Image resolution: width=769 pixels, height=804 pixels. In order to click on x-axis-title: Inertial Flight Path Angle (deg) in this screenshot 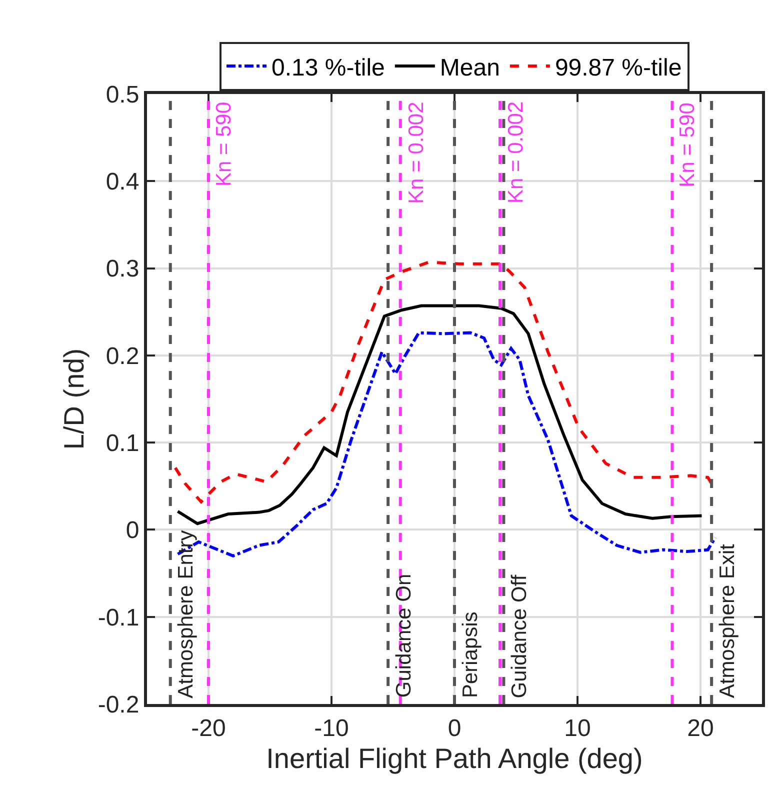, I will do `click(454, 758)`.